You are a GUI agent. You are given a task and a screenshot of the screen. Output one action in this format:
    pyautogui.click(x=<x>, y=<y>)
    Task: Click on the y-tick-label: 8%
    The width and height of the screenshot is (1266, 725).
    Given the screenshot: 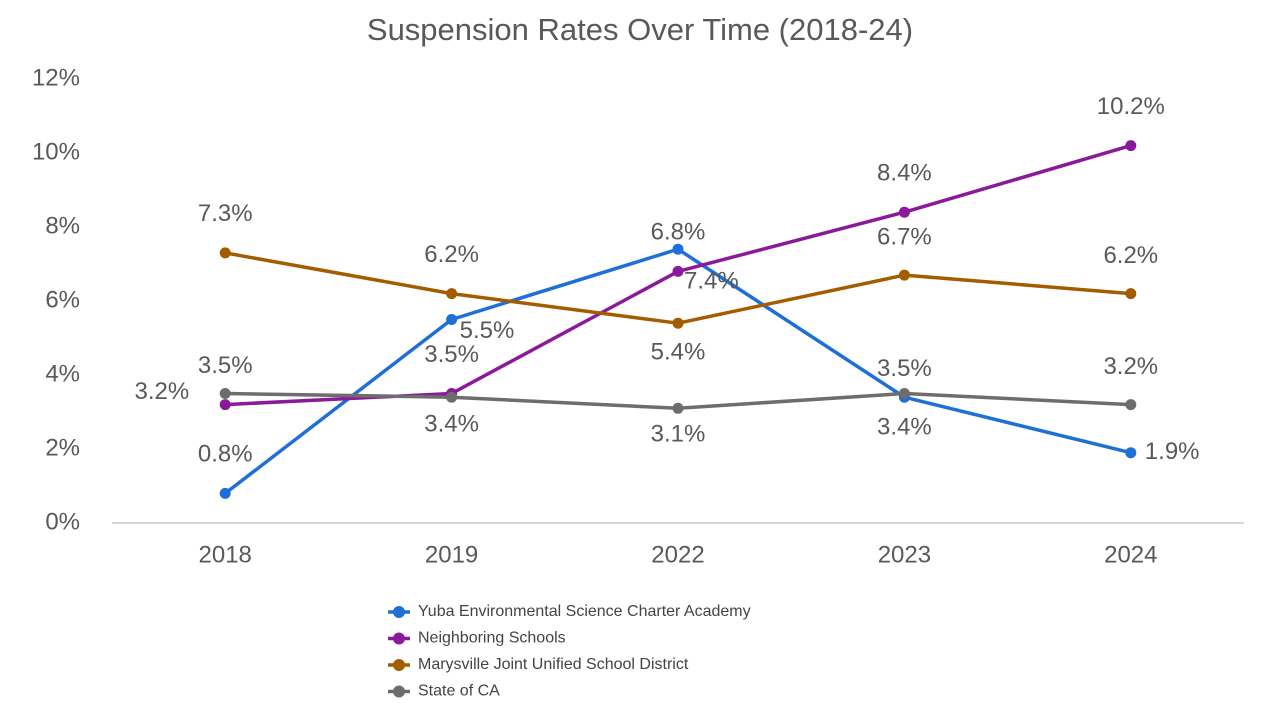 What is the action you would take?
    pyautogui.click(x=62, y=225)
    